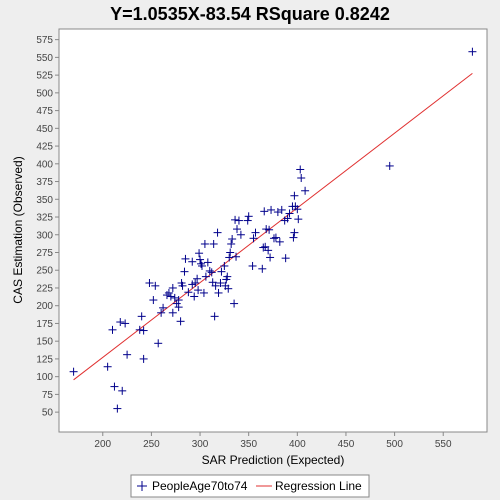 This screenshot has width=500, height=500. Describe the element at coordinates (44, 93) in the screenshot. I see `y-tick-label: 500` at that location.